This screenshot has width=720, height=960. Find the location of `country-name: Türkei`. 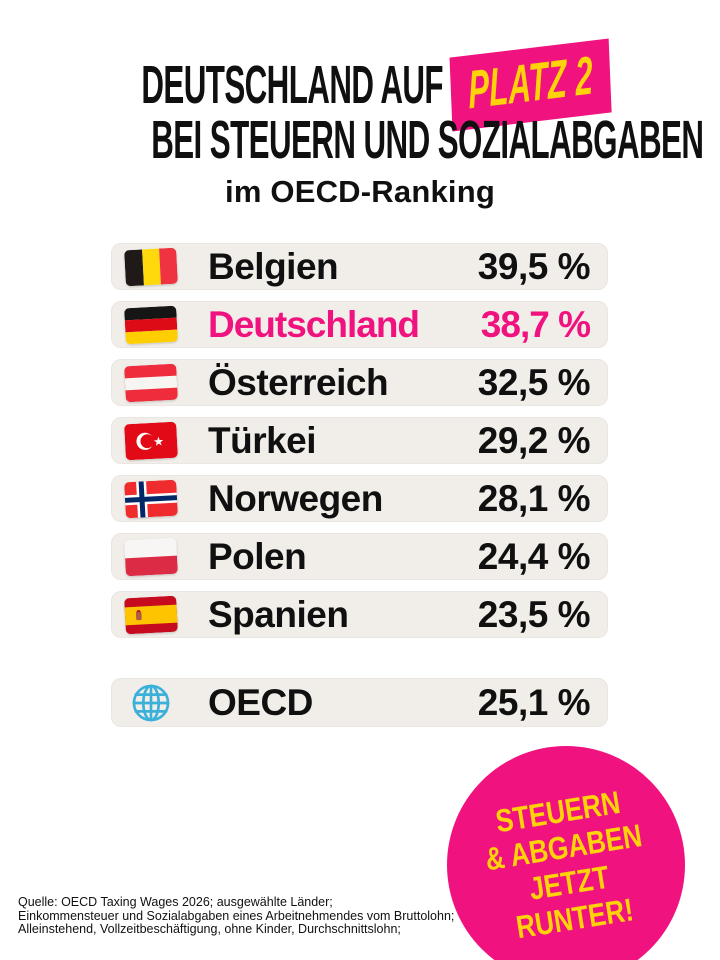

country-name: Türkei is located at coordinates (262, 440).